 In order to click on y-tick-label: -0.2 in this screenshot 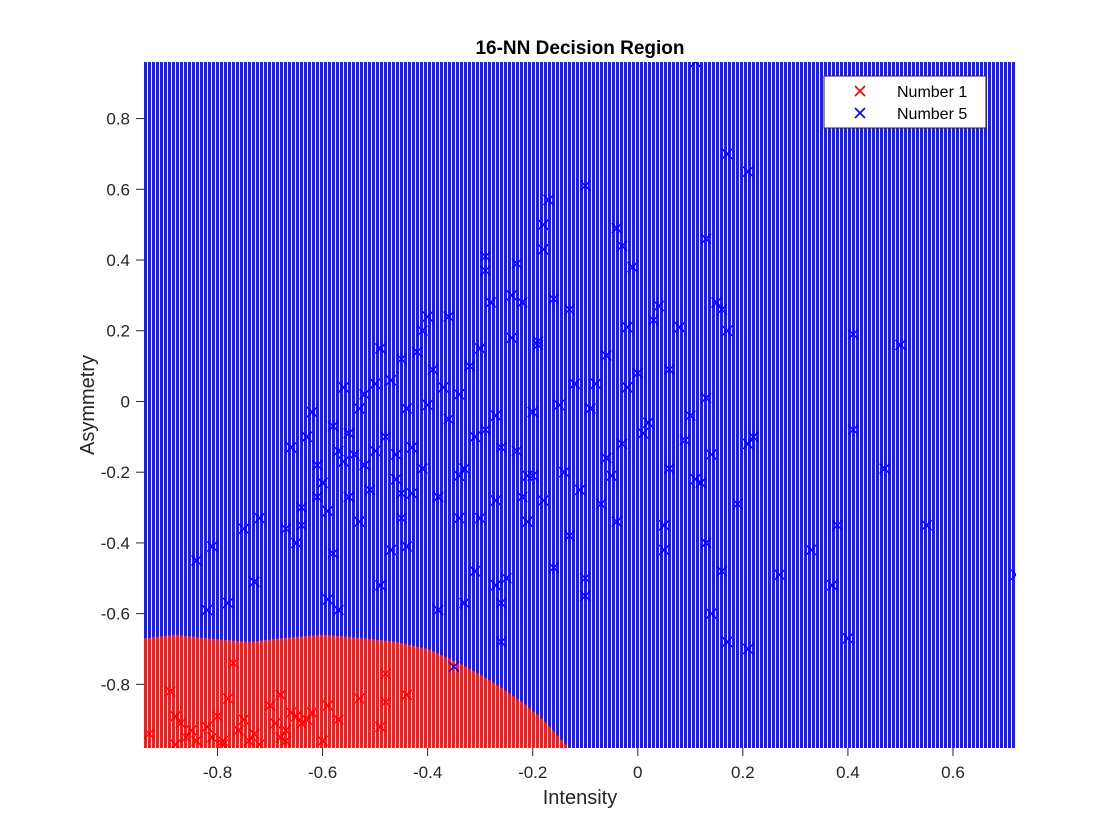, I will do `click(115, 472)`.